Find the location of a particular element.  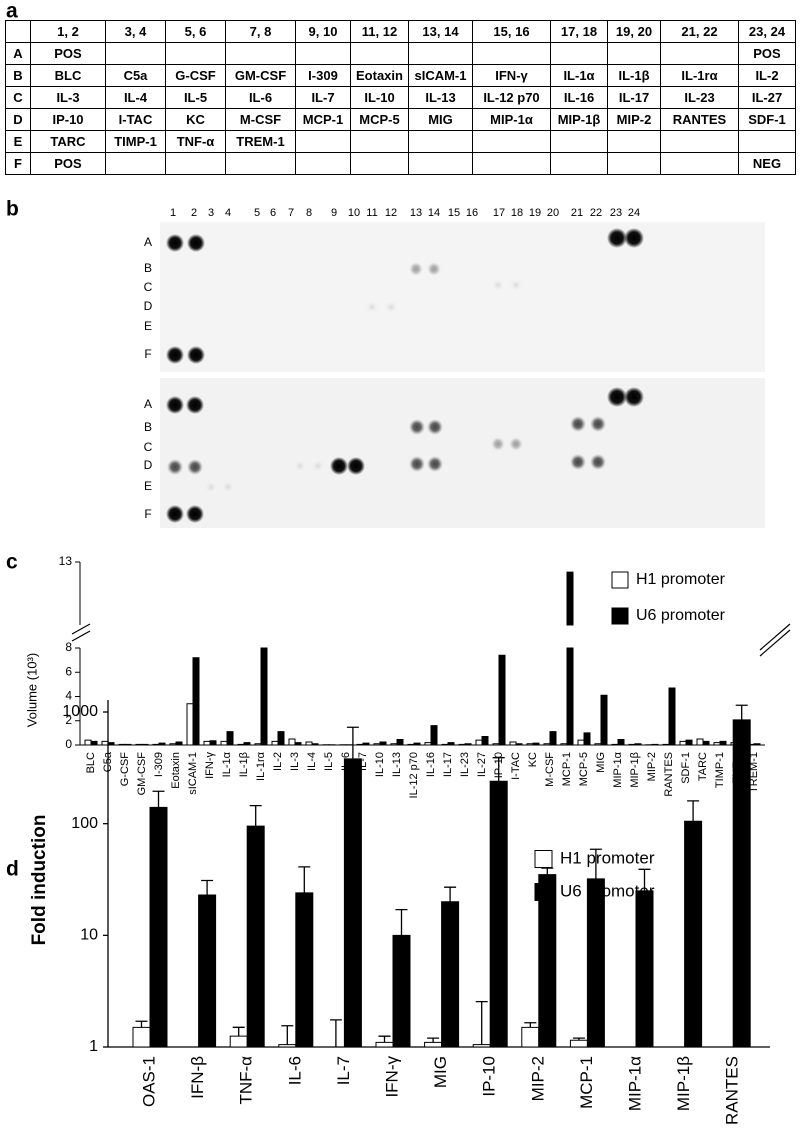

blot-column-number: 3 is located at coordinates (211, 213).